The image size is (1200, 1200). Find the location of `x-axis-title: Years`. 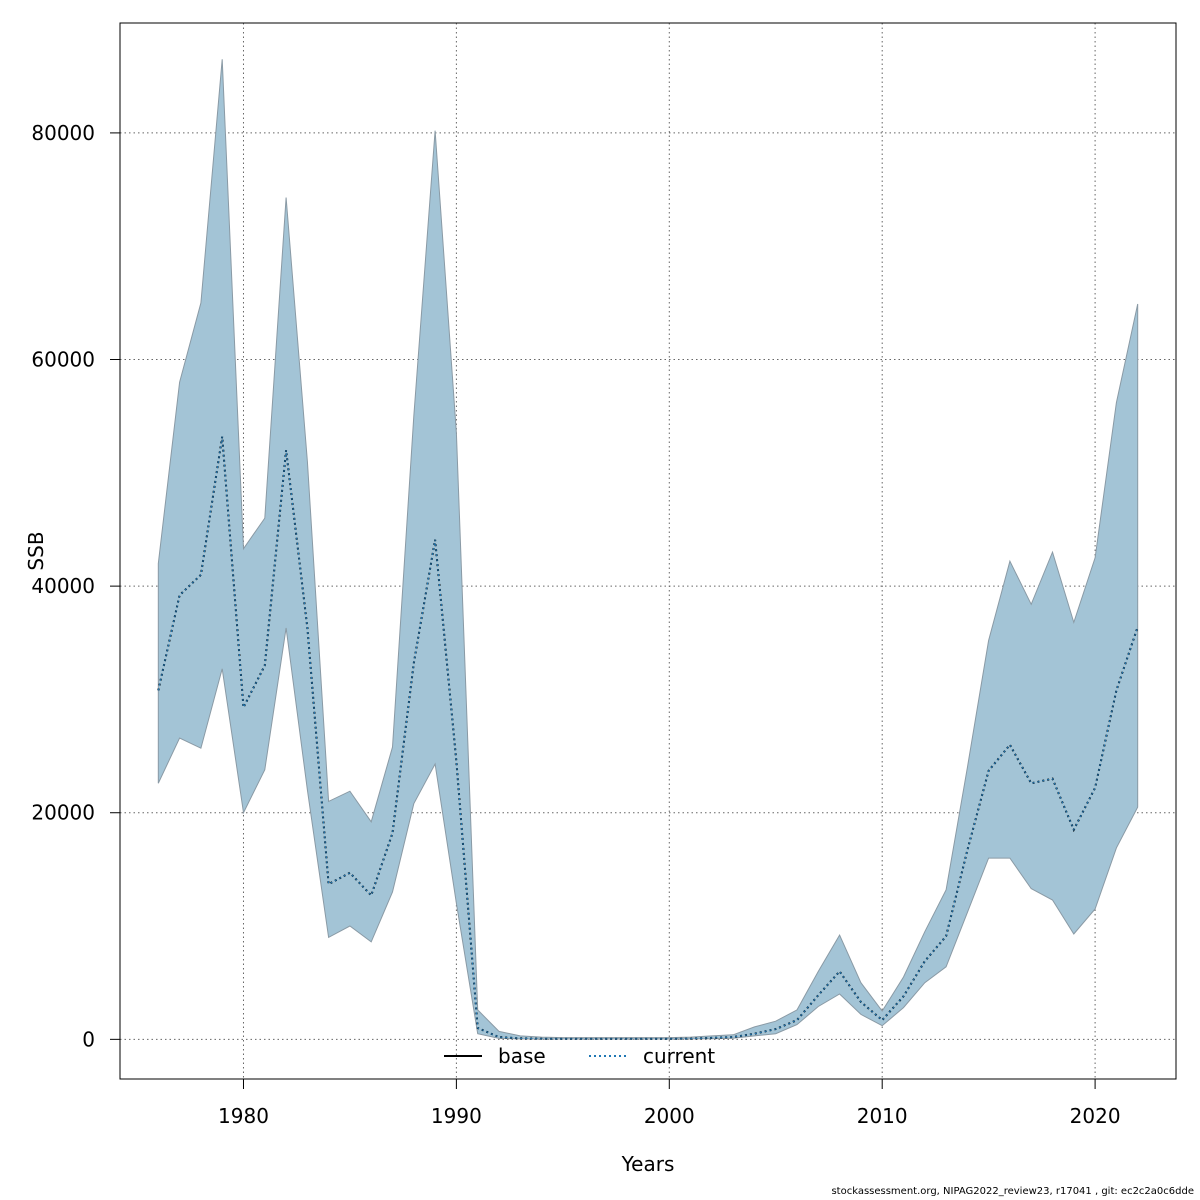

x-axis-title: Years is located at coordinates (648, 1164).